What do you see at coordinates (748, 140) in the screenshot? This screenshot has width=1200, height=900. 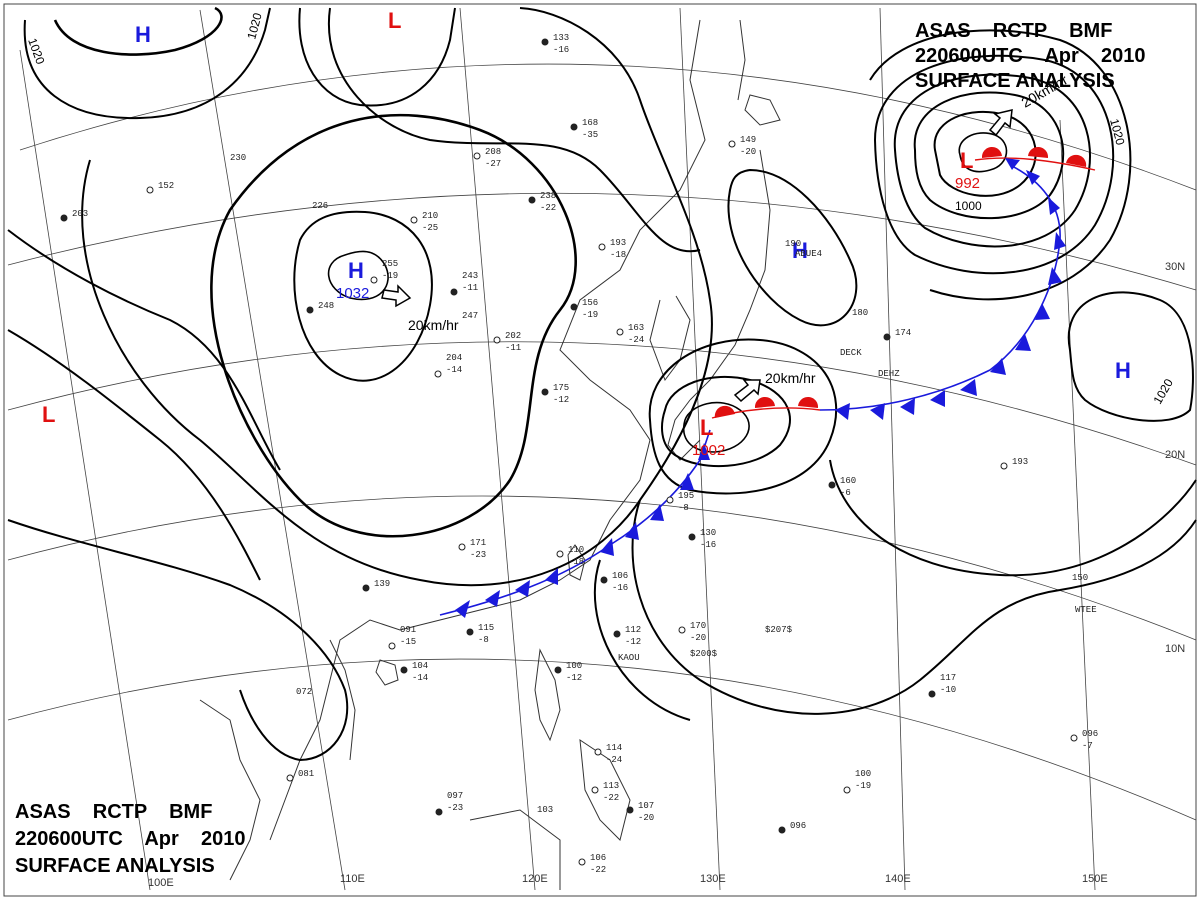 I see `station-value: 149` at bounding box center [748, 140].